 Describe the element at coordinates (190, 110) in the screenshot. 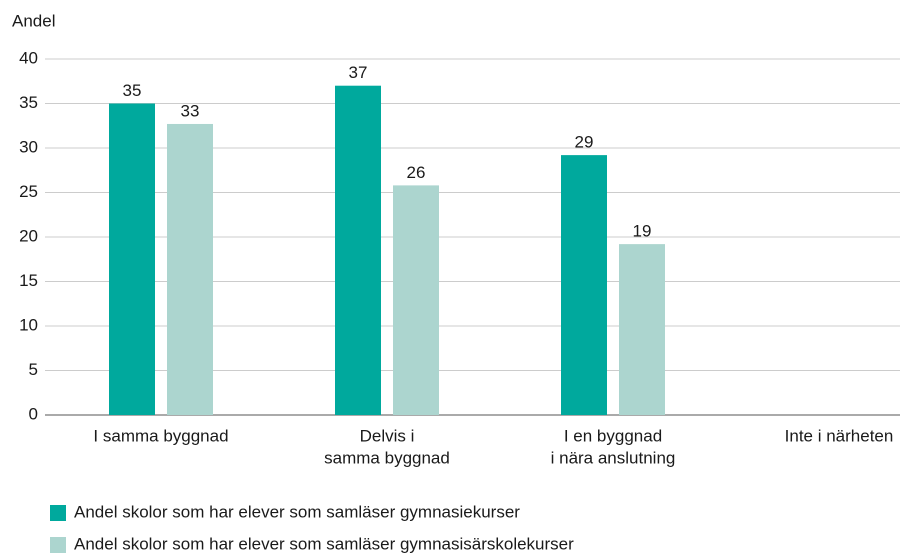

I see `value-label: 33` at that location.